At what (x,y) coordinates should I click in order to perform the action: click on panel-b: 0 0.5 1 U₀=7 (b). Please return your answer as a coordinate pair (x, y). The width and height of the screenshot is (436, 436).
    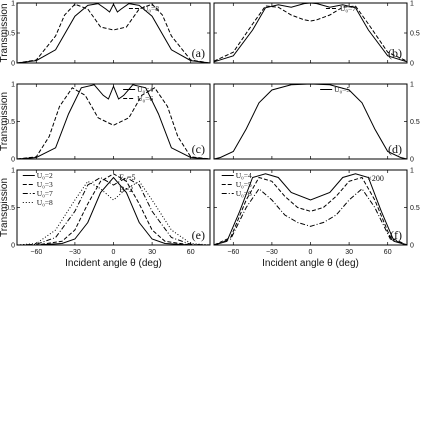
    Looking at the image, I should click on (316, 34).